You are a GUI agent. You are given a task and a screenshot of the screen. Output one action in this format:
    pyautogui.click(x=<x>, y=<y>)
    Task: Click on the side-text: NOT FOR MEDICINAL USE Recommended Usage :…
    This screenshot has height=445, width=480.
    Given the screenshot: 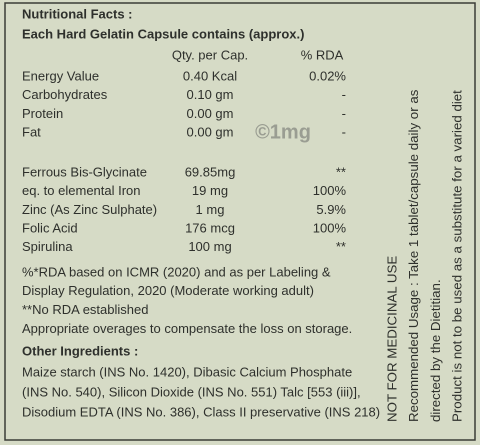 What is the action you would take?
    pyautogui.click(x=425, y=255)
    